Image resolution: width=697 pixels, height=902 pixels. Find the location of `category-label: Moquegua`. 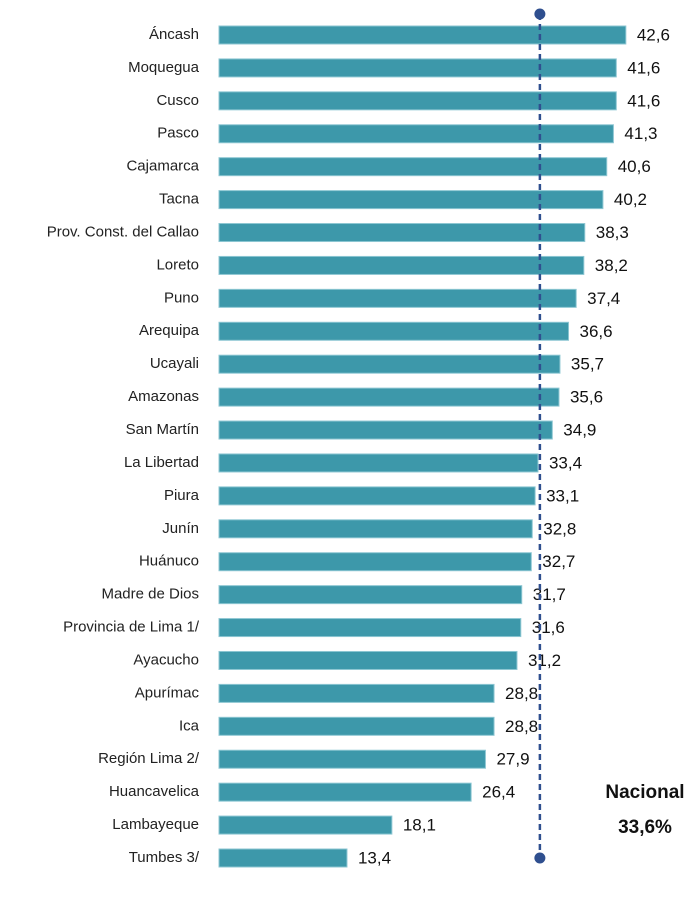

category-label: Moquegua is located at coordinates (164, 67).